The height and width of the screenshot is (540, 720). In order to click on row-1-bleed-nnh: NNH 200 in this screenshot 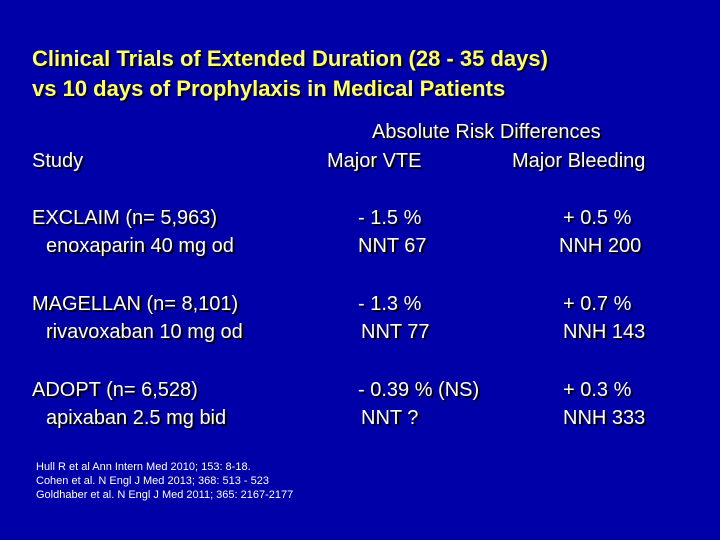, I will do `click(600, 246)`.